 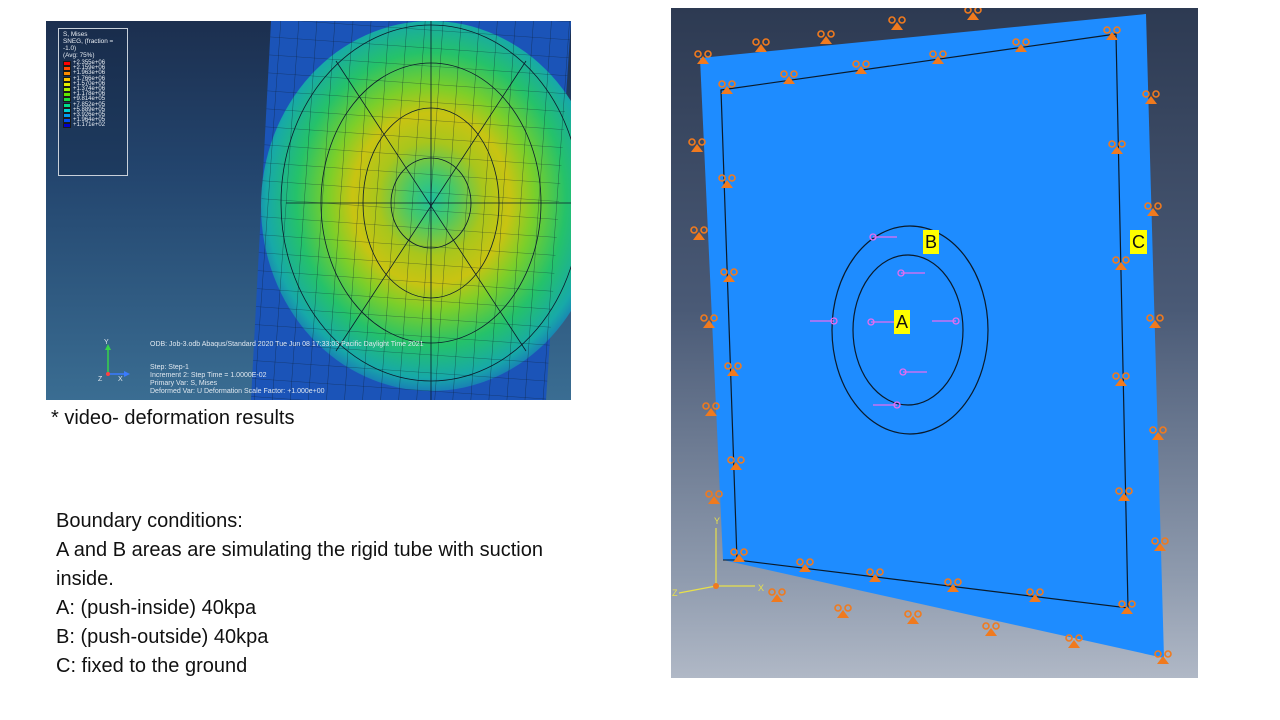 What do you see at coordinates (152, 666) in the screenshot?
I see `boundary-line-5: C: fixed to the ground` at bounding box center [152, 666].